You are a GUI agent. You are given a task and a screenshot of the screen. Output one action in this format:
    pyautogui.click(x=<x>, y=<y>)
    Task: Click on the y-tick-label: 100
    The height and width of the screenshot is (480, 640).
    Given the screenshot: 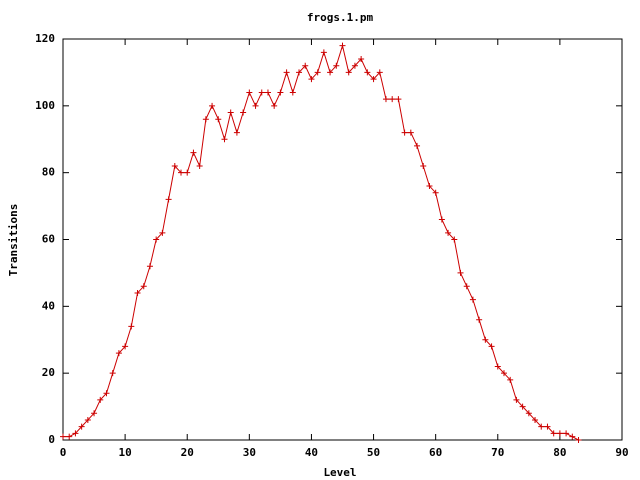 What is the action you would take?
    pyautogui.click(x=45, y=105)
    